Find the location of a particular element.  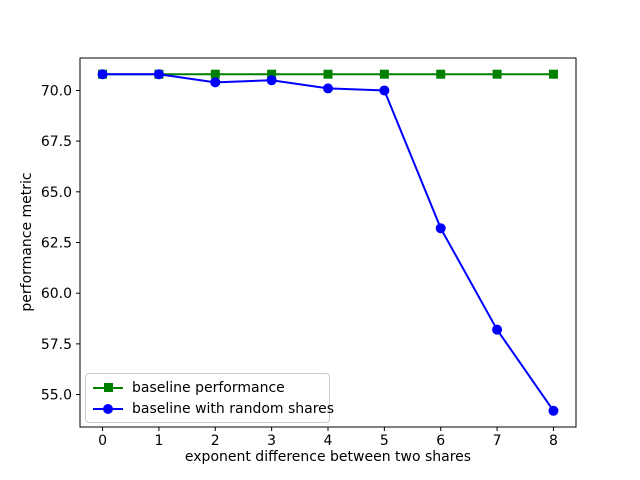

line-circle-marker-icon is located at coordinates (108, 409).